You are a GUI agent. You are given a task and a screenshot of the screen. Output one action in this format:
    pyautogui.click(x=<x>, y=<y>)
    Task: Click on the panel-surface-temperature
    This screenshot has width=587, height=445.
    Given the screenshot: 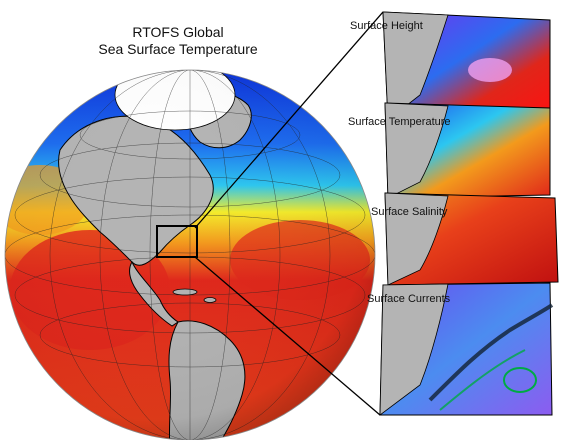 What is the action you would take?
    pyautogui.click(x=467, y=150)
    